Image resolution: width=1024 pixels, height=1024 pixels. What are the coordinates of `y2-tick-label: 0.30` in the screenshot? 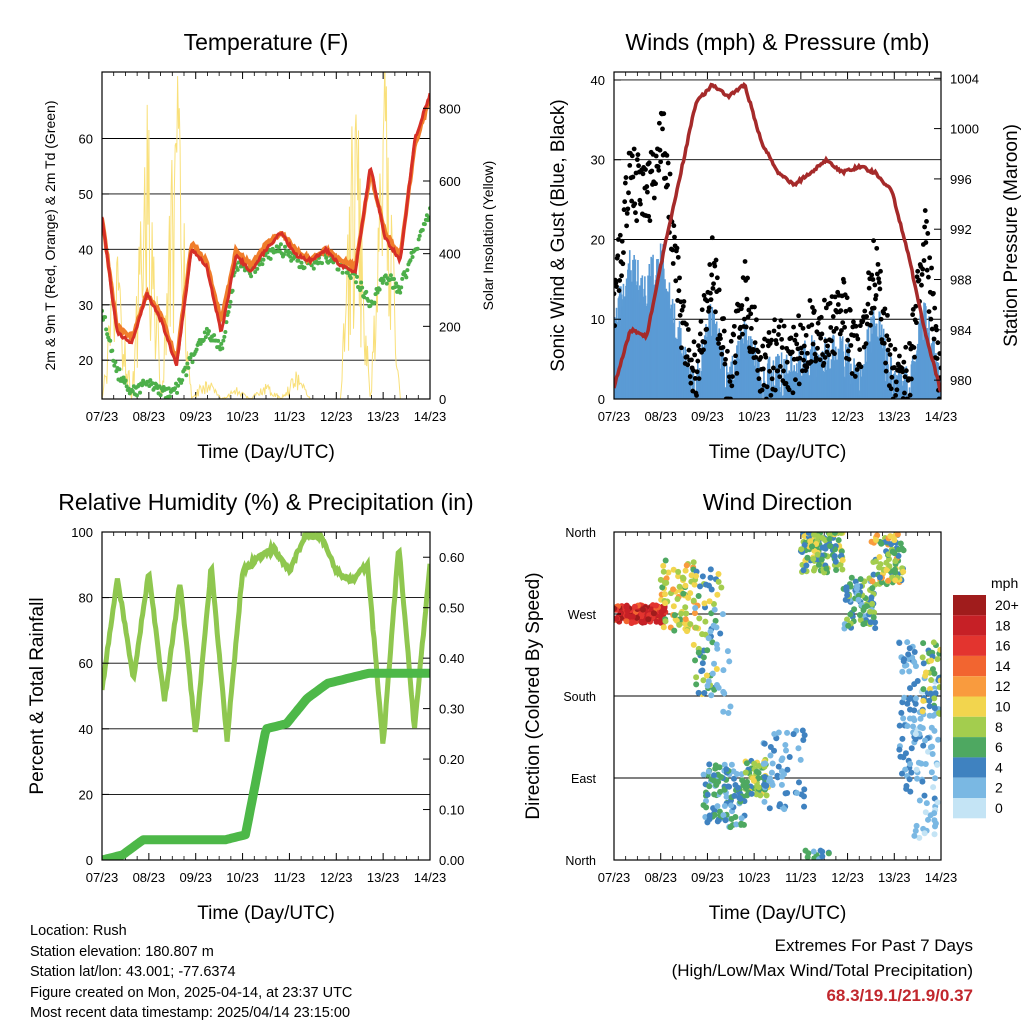 It's located at (451, 709).